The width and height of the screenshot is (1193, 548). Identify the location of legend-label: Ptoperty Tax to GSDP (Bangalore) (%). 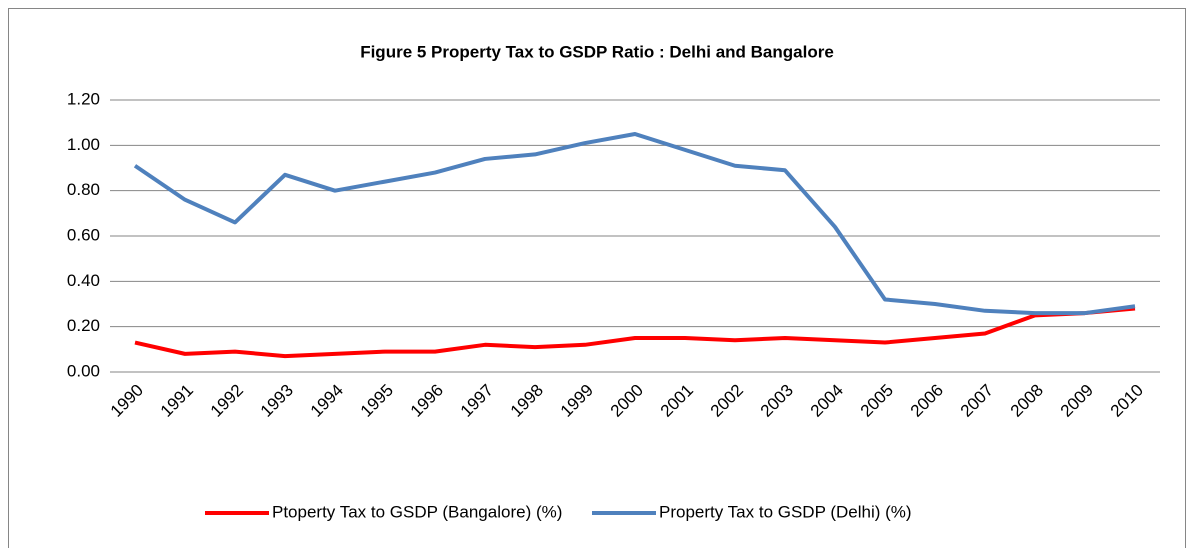
(417, 511).